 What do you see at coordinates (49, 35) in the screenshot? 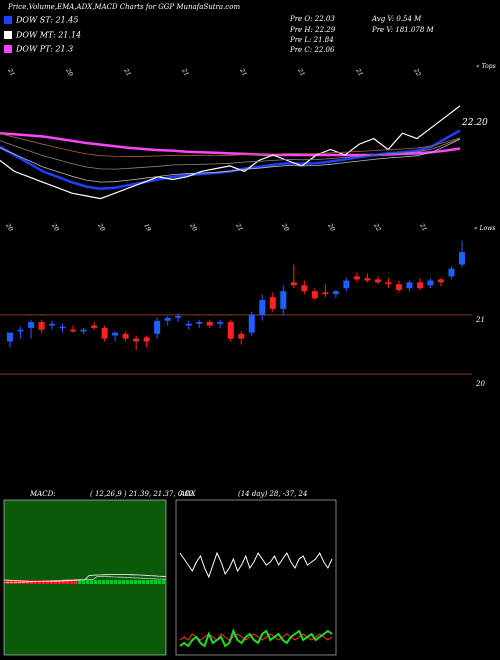
I see `legend-label: DOW MT: 21.14` at bounding box center [49, 35].